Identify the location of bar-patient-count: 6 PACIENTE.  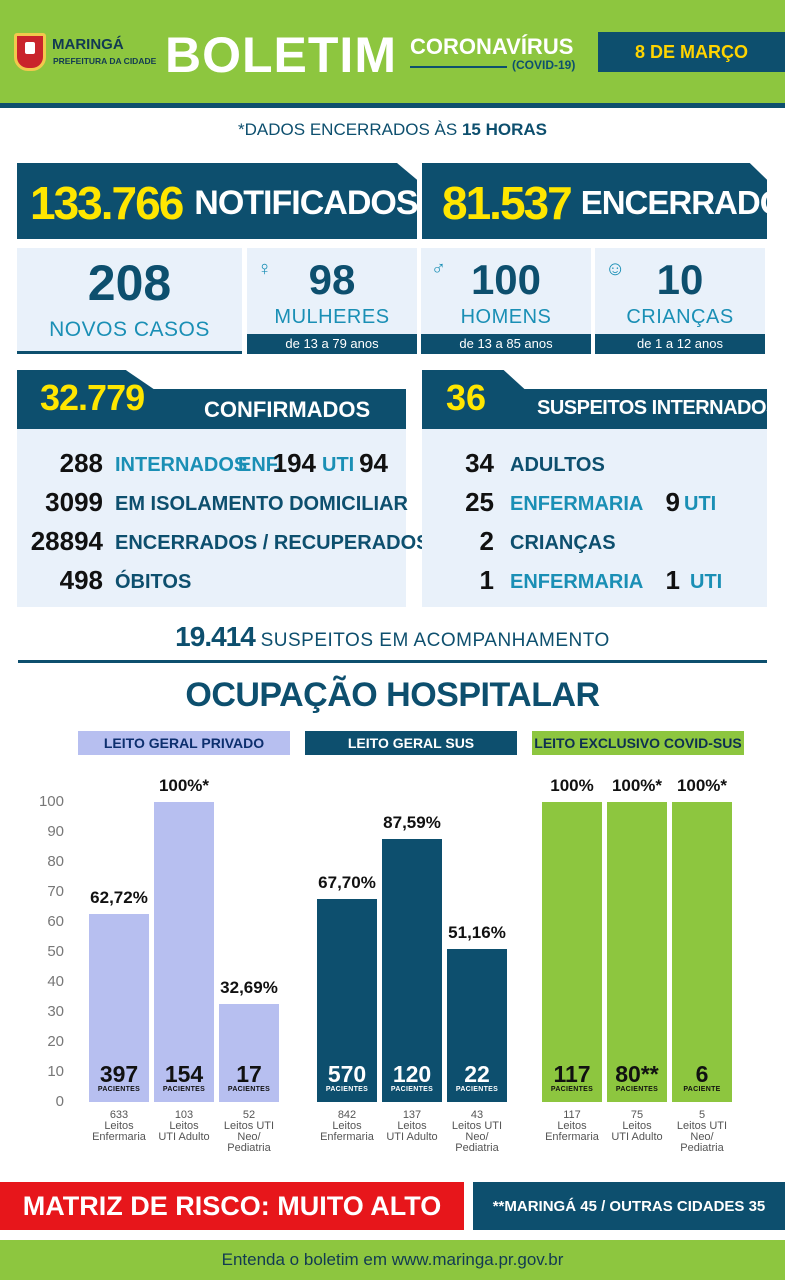
(702, 1077).